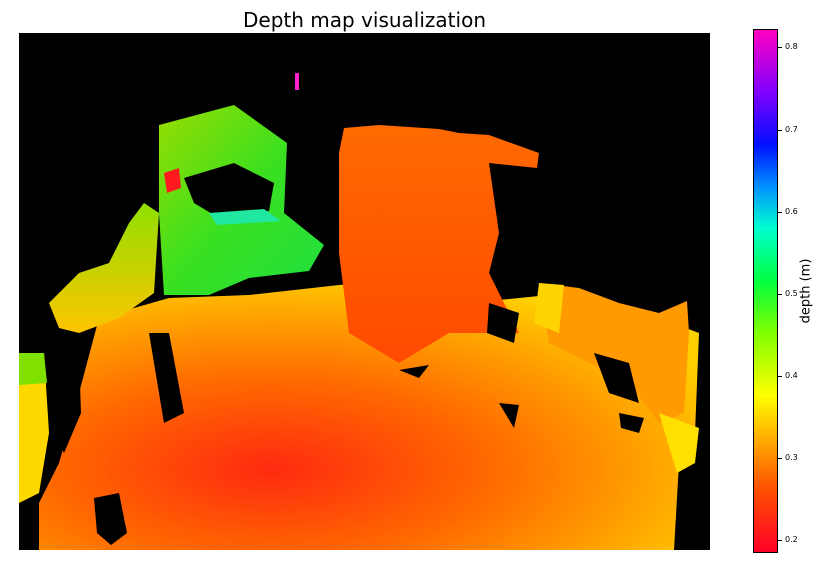  What do you see at coordinates (791, 375) in the screenshot?
I see `colorbar-tick-label: 0.4` at bounding box center [791, 375].